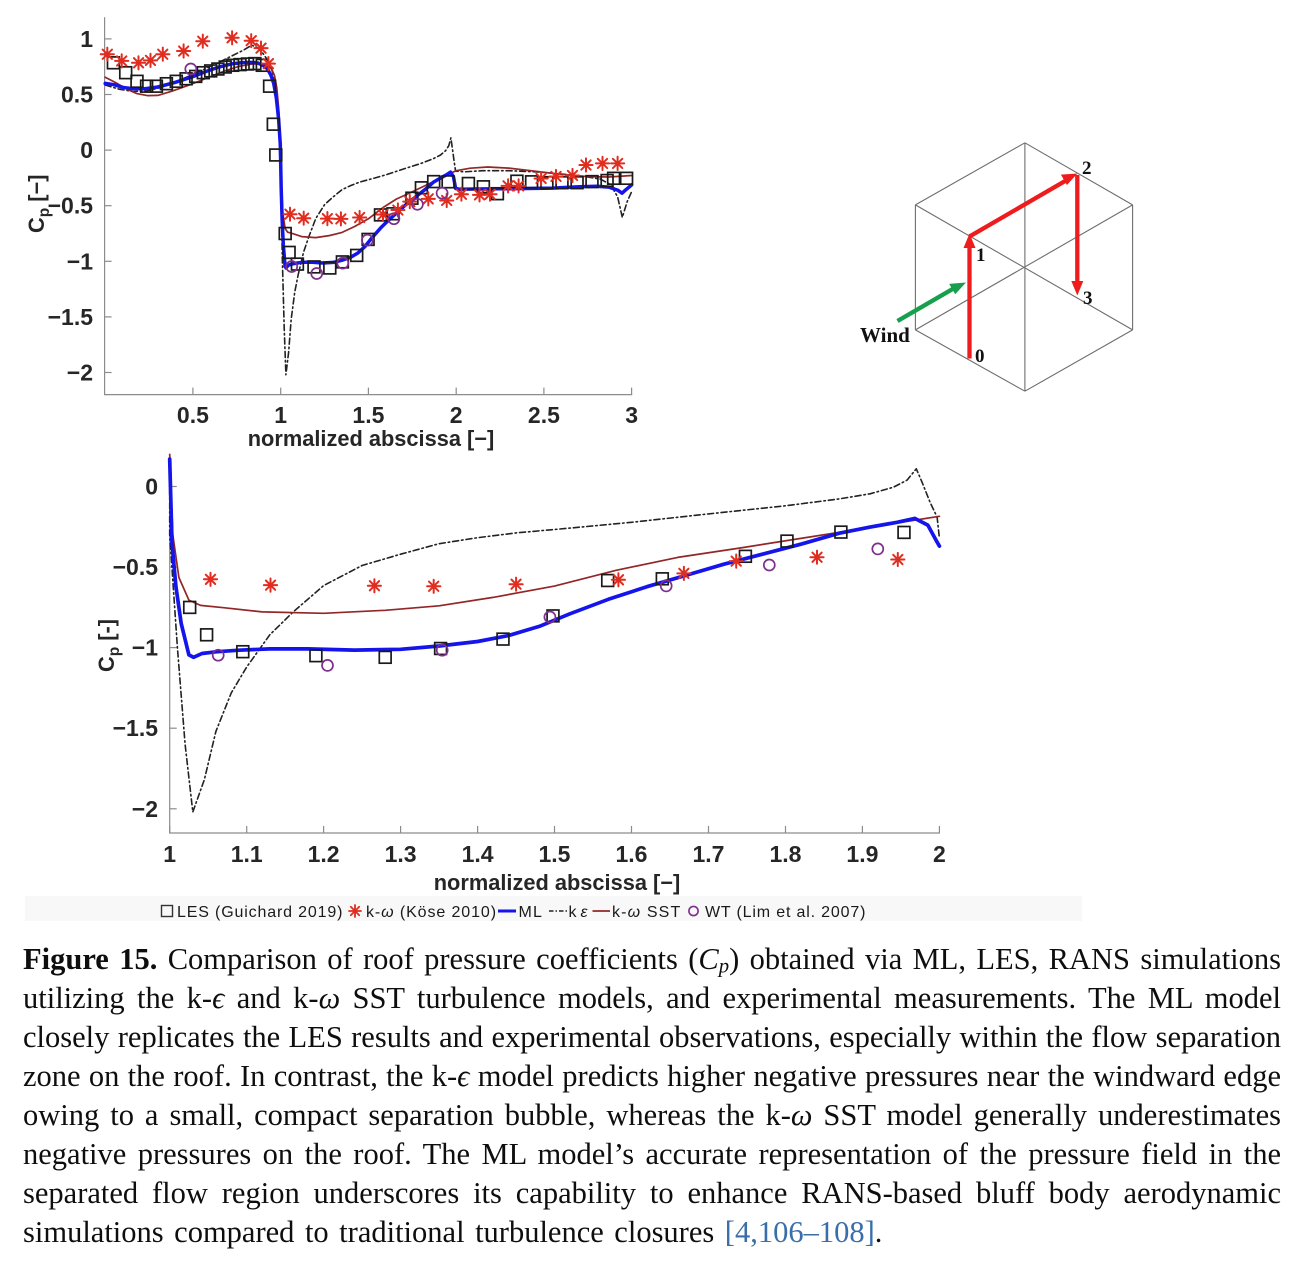  What do you see at coordinates (786, 854) in the screenshot?
I see `svg-text: 1.8` at bounding box center [786, 854].